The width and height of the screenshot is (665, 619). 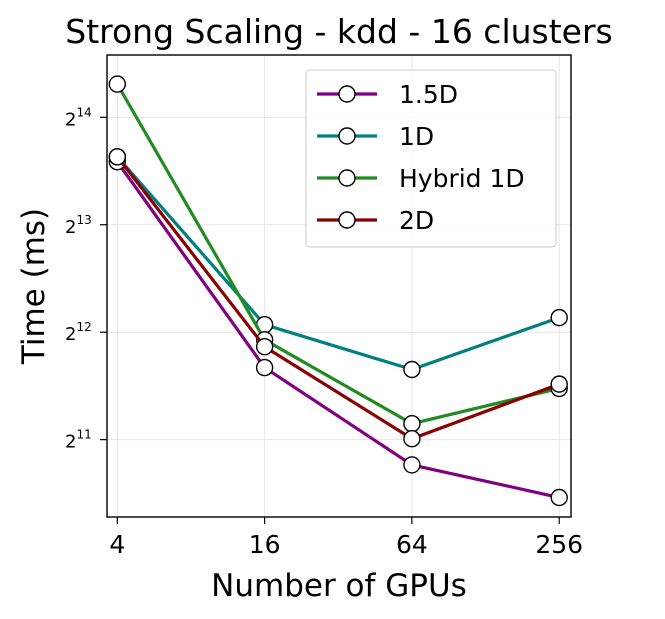 What do you see at coordinates (387, 94) in the screenshot?
I see `legend-entry-1-5d: 1.5D` at bounding box center [387, 94].